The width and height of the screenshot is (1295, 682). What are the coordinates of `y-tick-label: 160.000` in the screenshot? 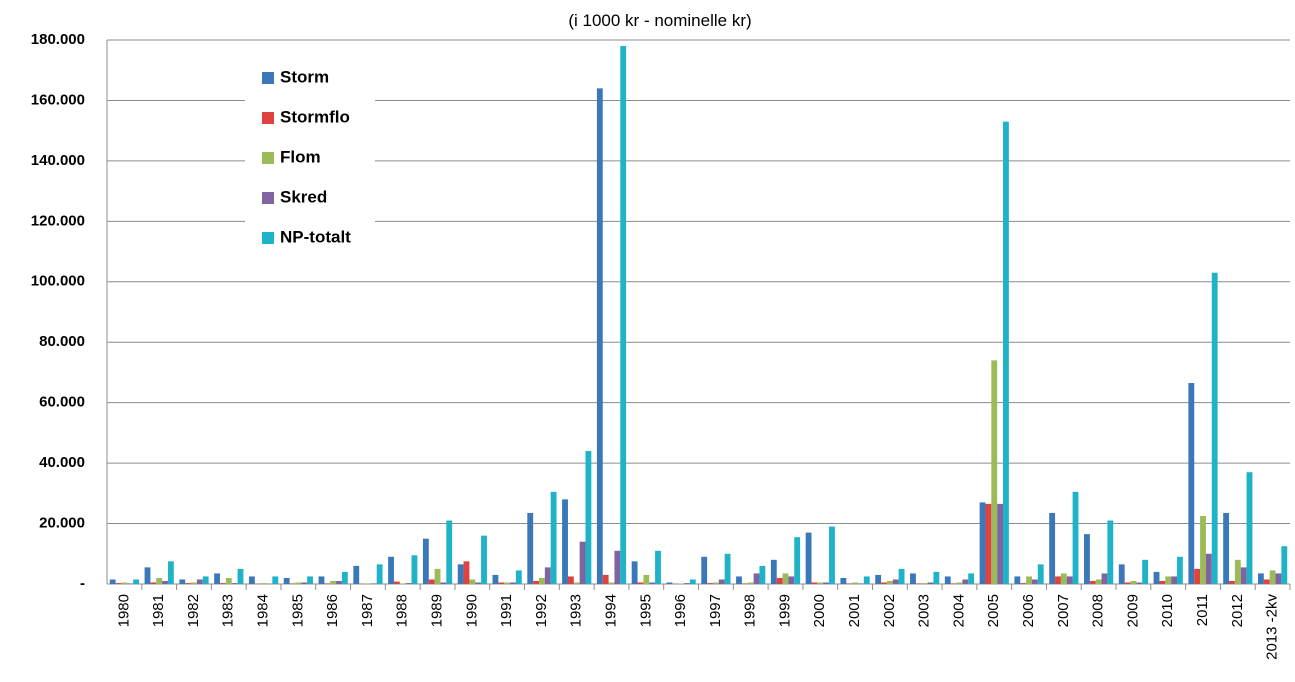 It's located at (58, 99).